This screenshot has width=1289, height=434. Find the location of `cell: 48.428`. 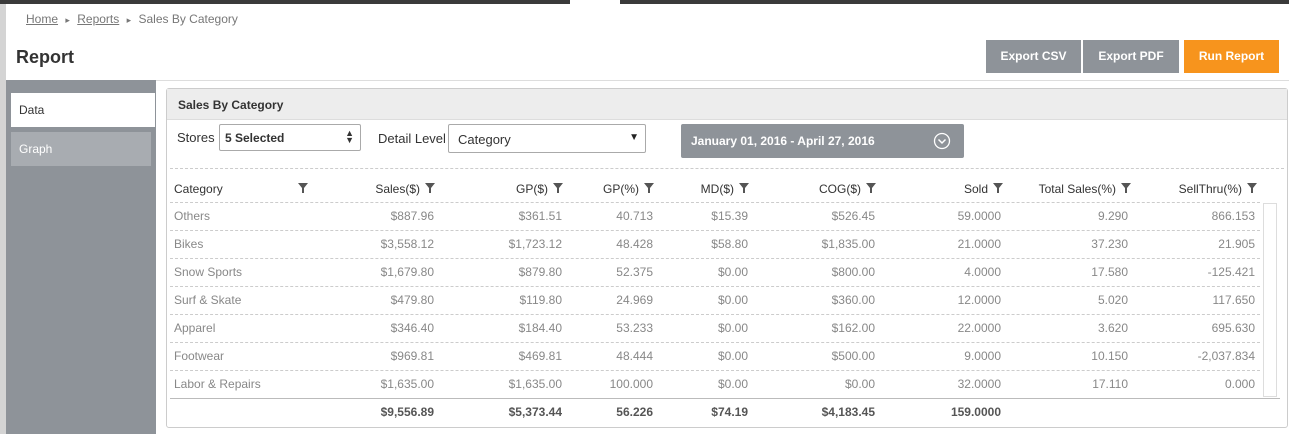

cell: 48.428 is located at coordinates (634, 244).